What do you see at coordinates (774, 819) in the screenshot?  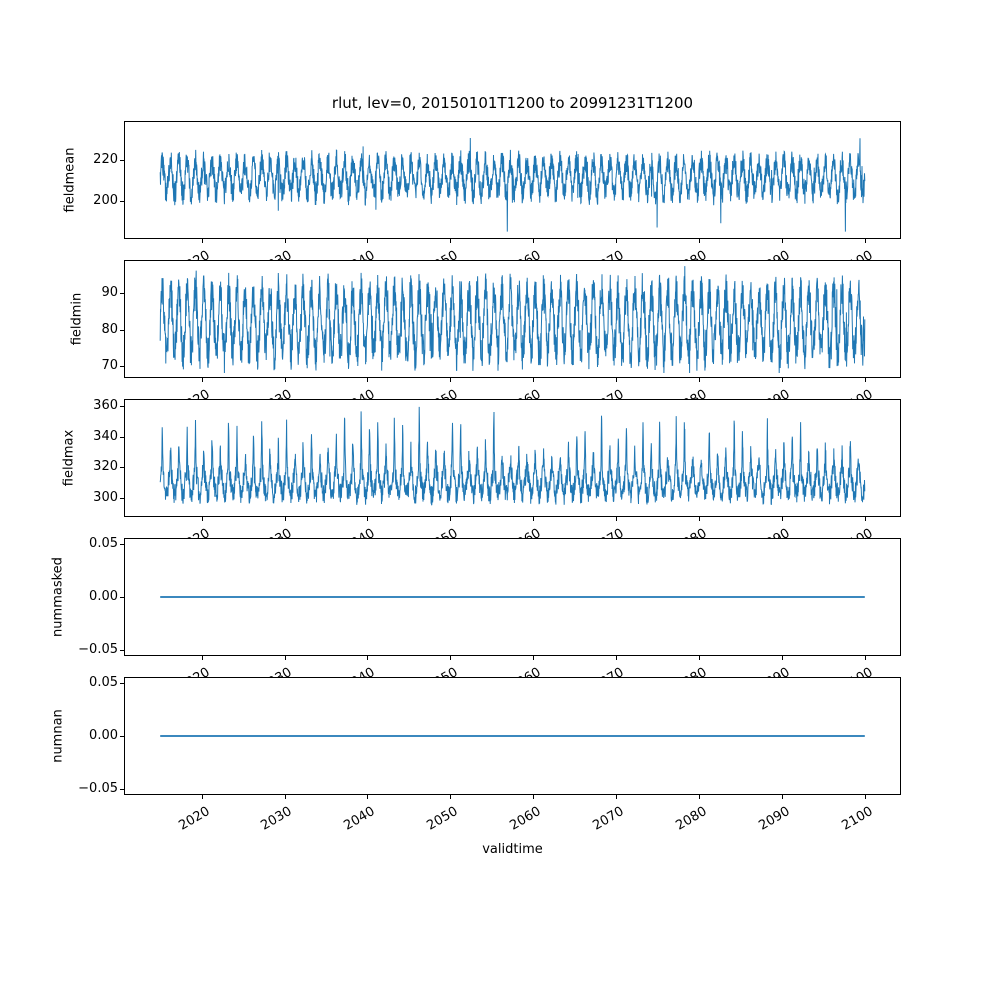 I see `x-tick-label: 2090` at bounding box center [774, 819].